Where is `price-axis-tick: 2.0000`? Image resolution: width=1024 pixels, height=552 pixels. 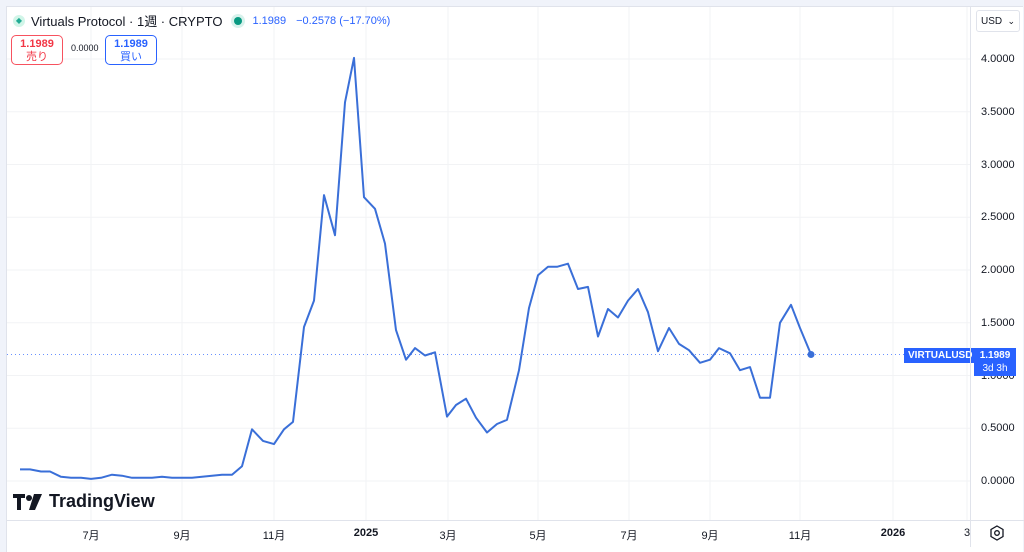 price-axis-tick: 2.0000 is located at coordinates (998, 270).